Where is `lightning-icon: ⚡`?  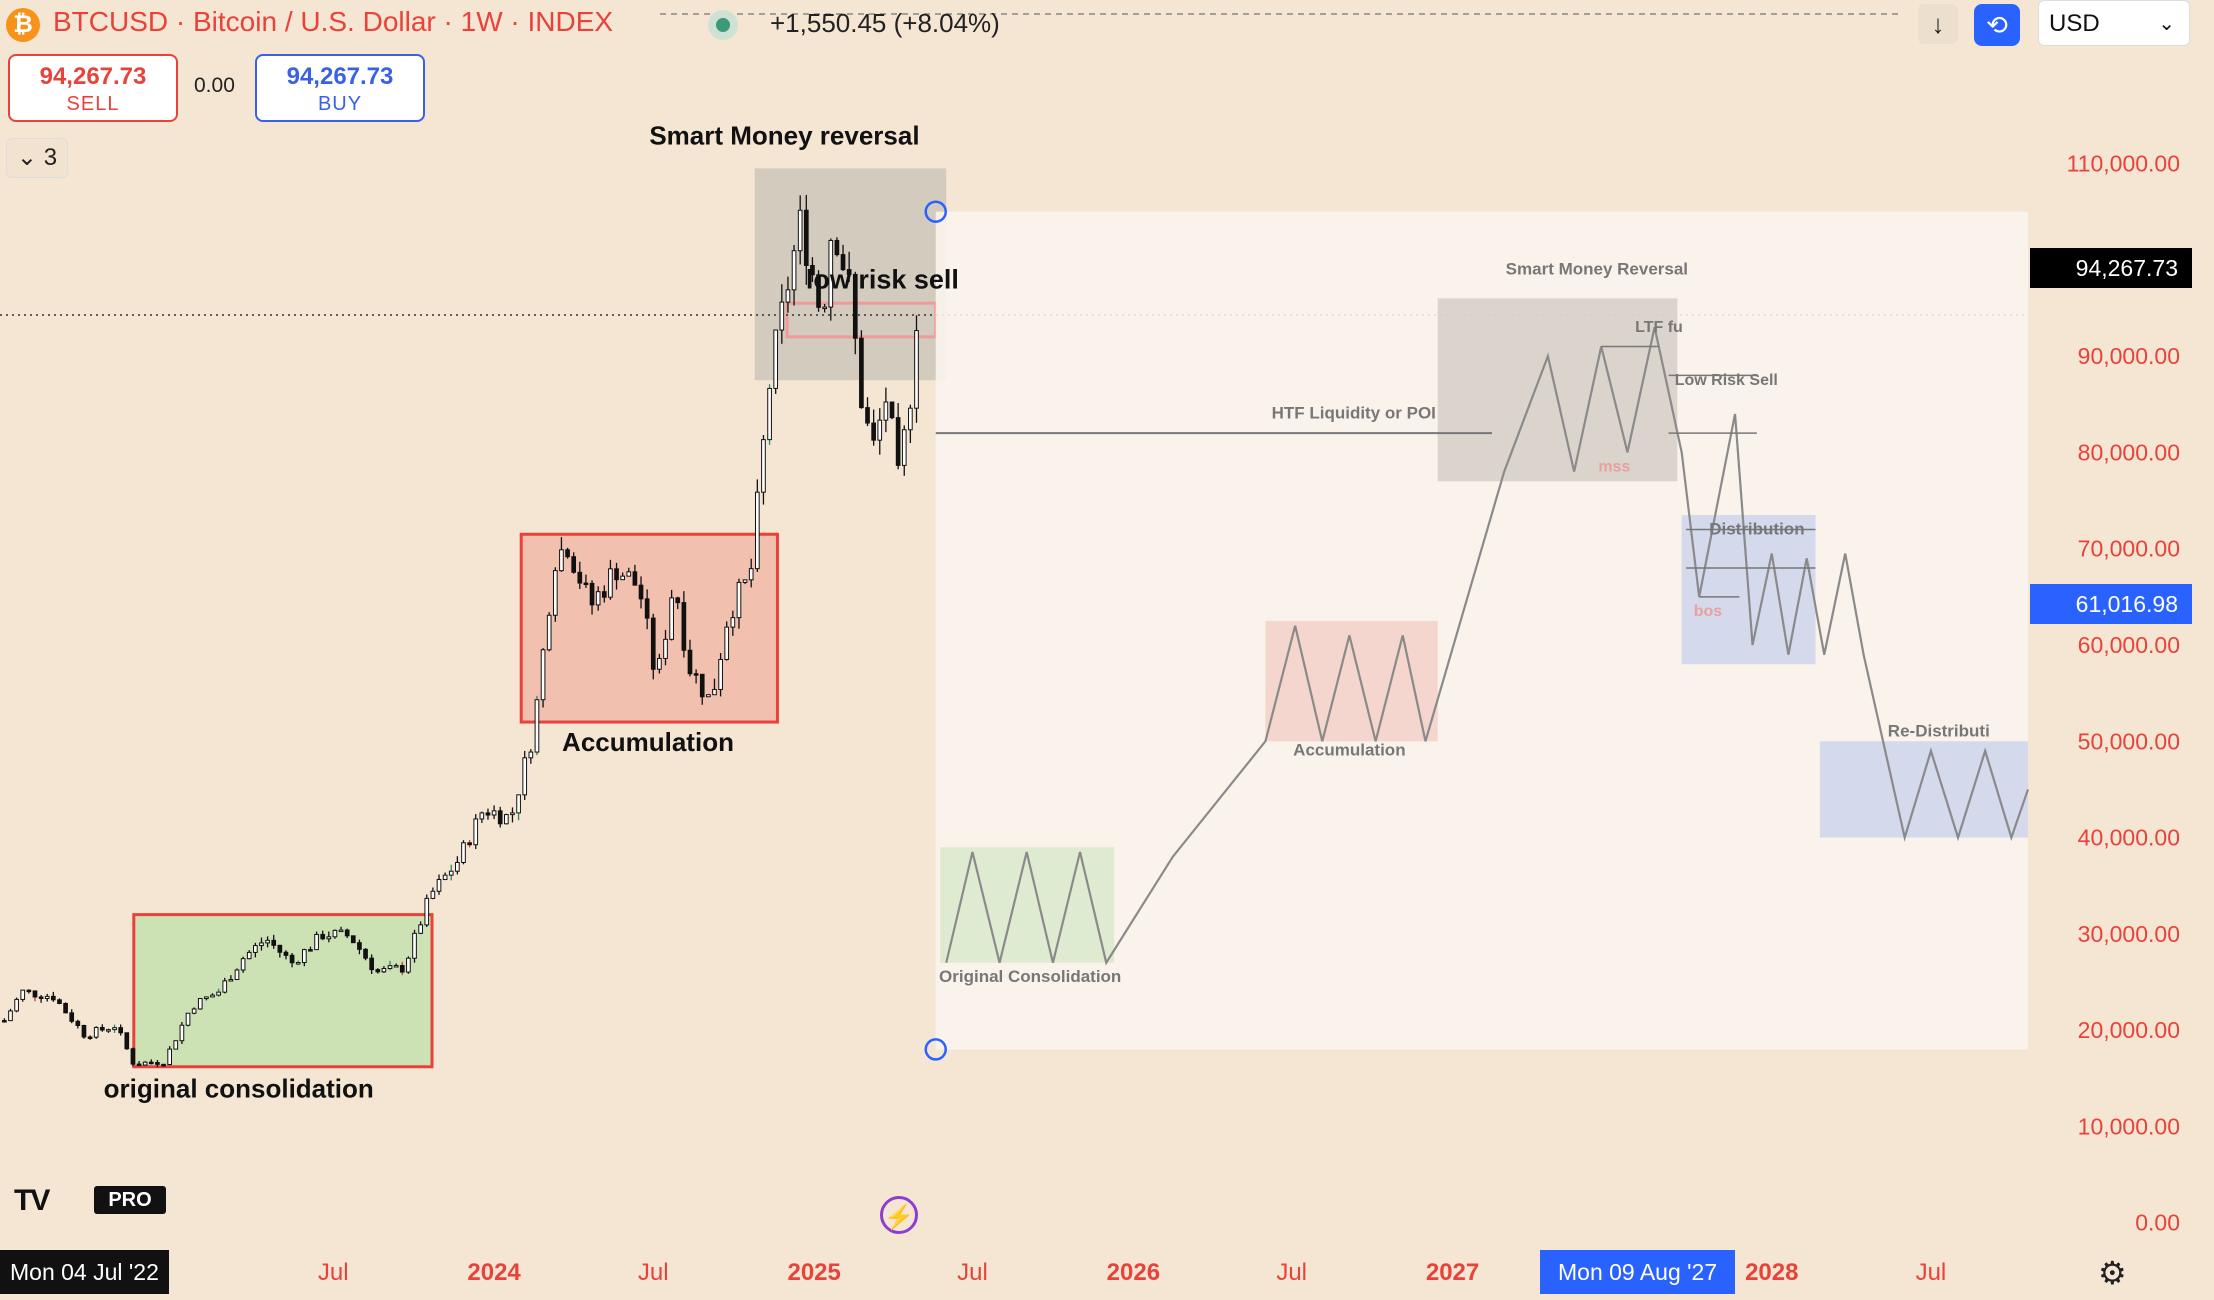
lightning-icon: ⚡ is located at coordinates (899, 1215).